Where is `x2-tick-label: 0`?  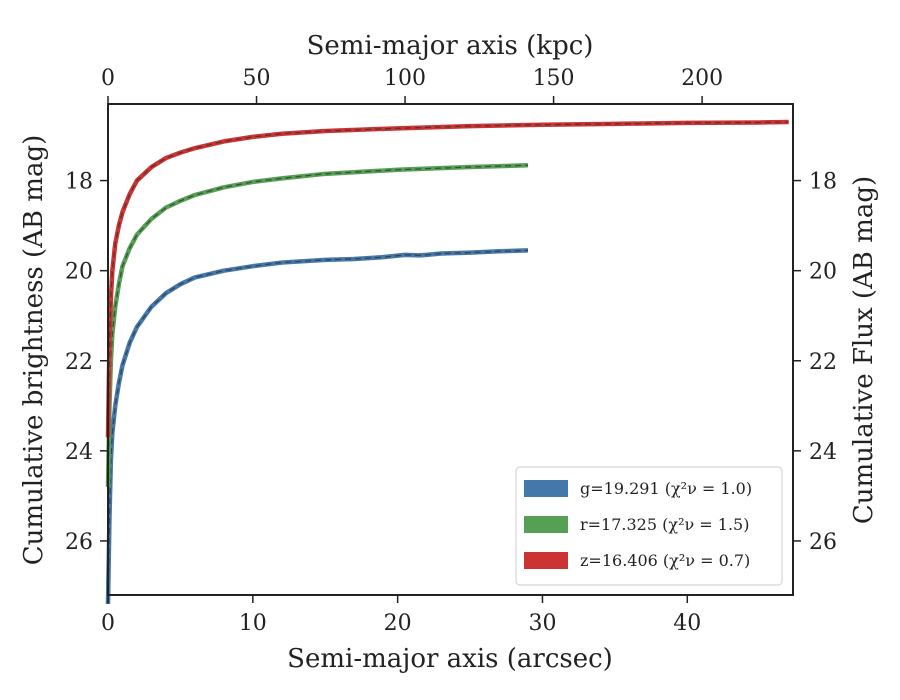 x2-tick-label: 0 is located at coordinates (108, 78).